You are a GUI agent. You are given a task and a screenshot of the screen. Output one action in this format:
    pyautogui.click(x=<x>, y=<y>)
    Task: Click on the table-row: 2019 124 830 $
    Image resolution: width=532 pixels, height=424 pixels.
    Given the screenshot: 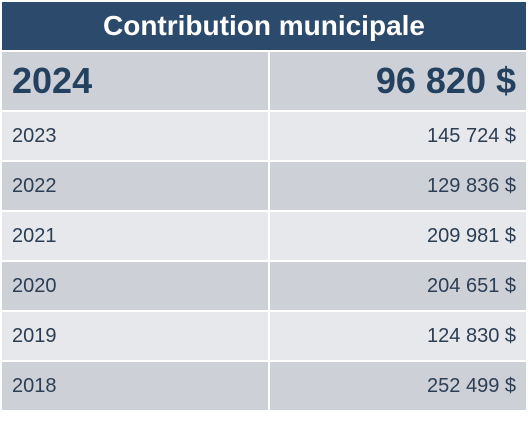 What is the action you would take?
    pyautogui.click(x=264, y=337)
    